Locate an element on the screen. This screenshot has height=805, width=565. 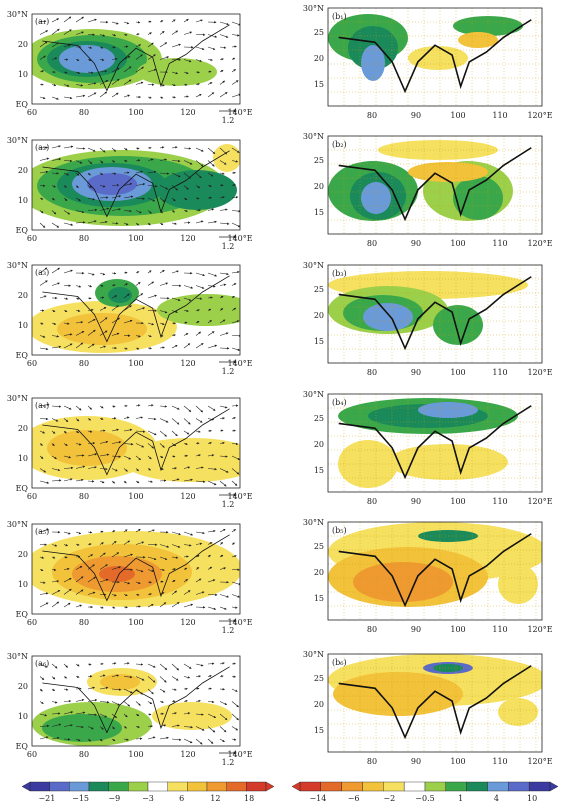
panel-label: (a₃) is located at coordinates (42, 272).